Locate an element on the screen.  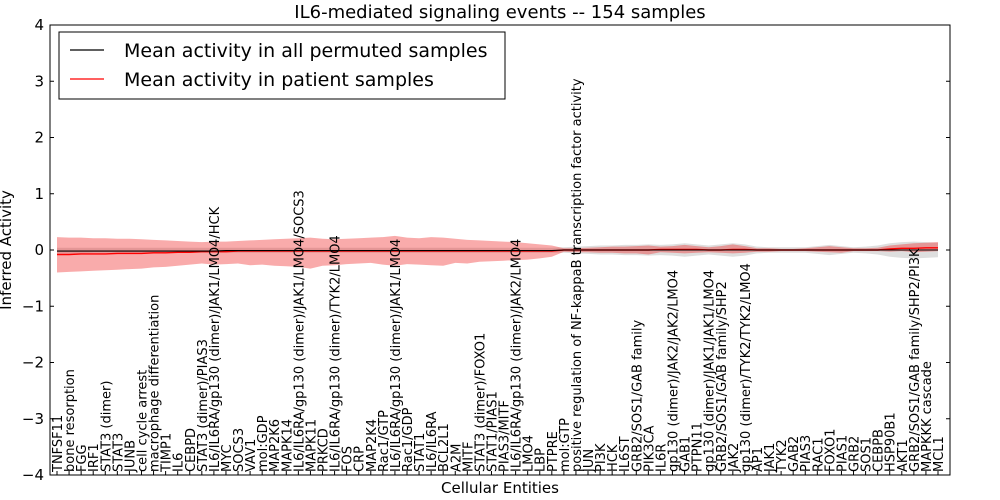
y-tick-label: 0 is located at coordinates (39, 250).